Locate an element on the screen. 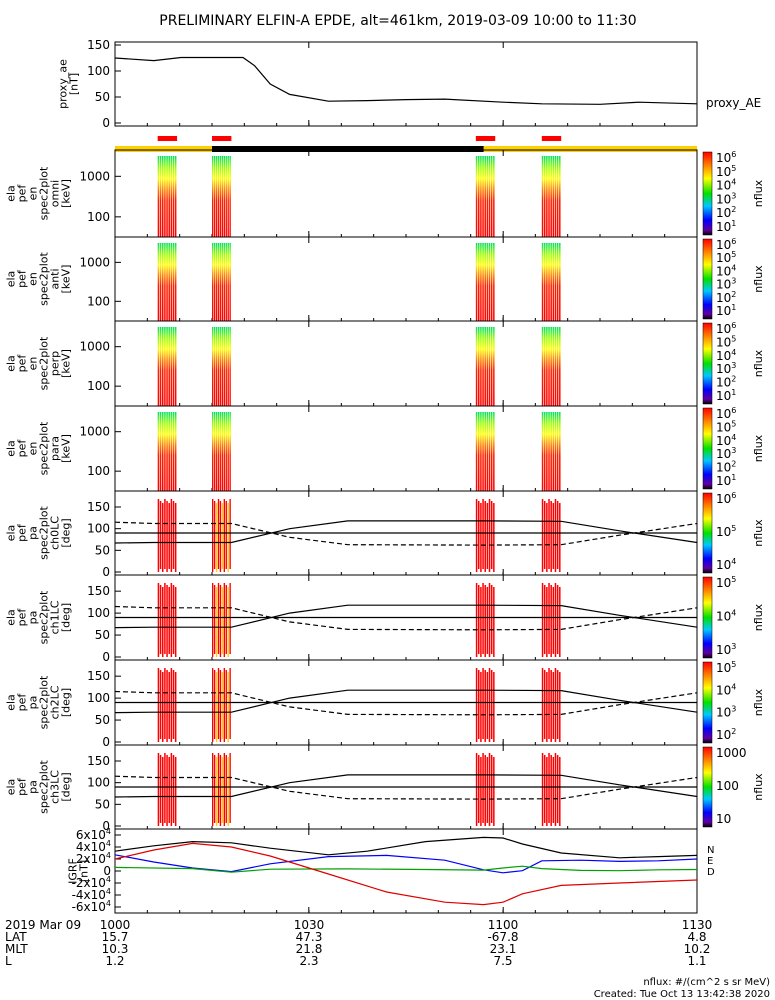 This screenshot has width=775, height=1000. loss-cone-line is located at coordinates (406, 701).